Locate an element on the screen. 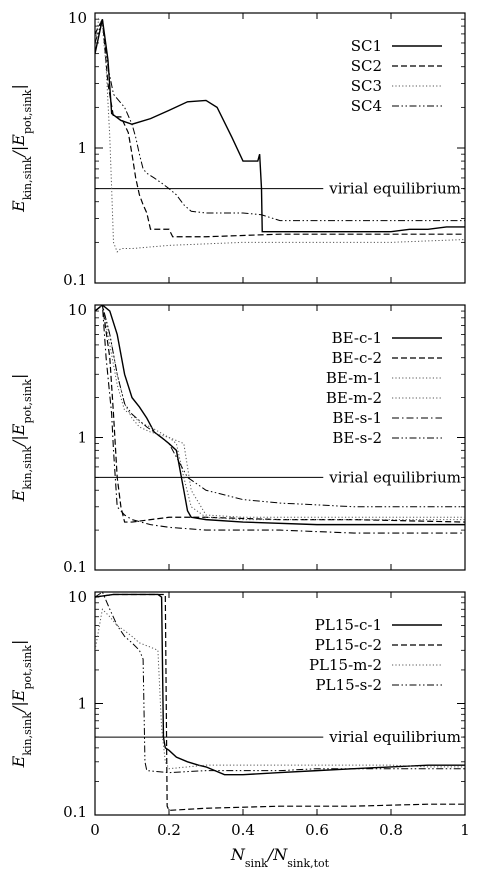 Image resolution: width=500 pixels, height=875 pixels. legend-label: SC4 is located at coordinates (366, 106).